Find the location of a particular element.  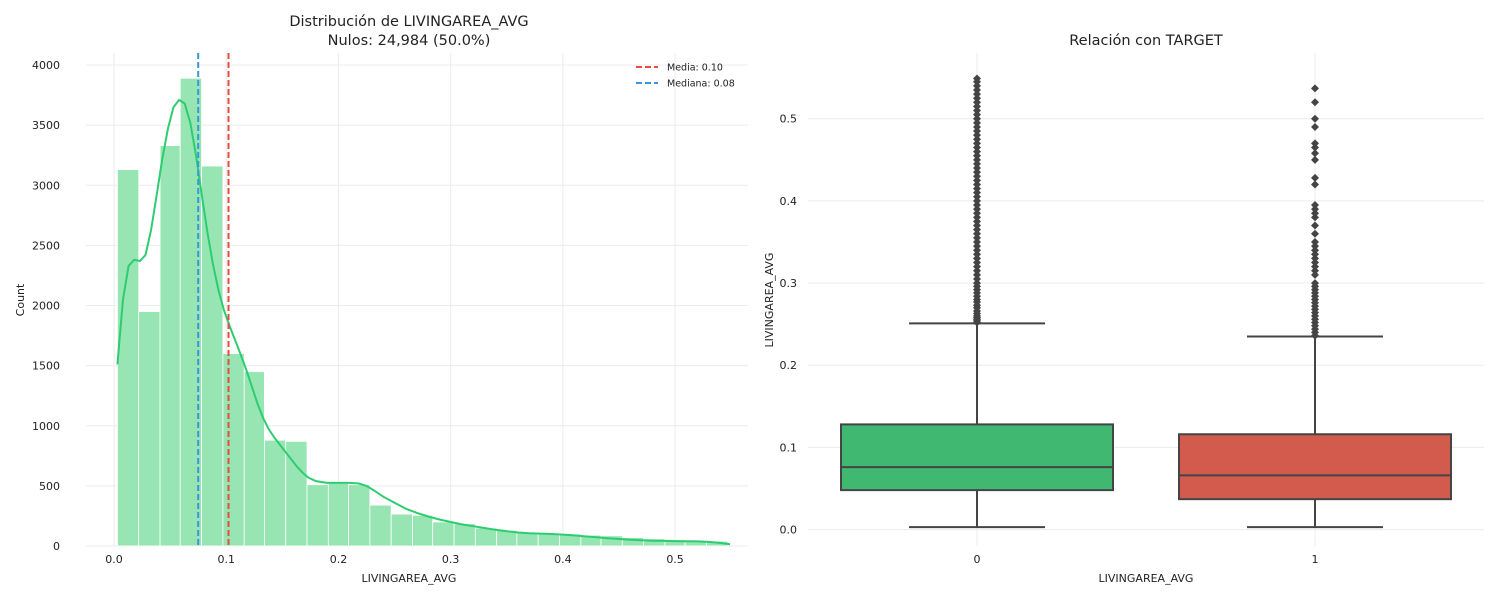

histogram-y-tick-labels: 0 500 1000 1500 2000 2500 3000 3500 4000 is located at coordinates (46, 306).